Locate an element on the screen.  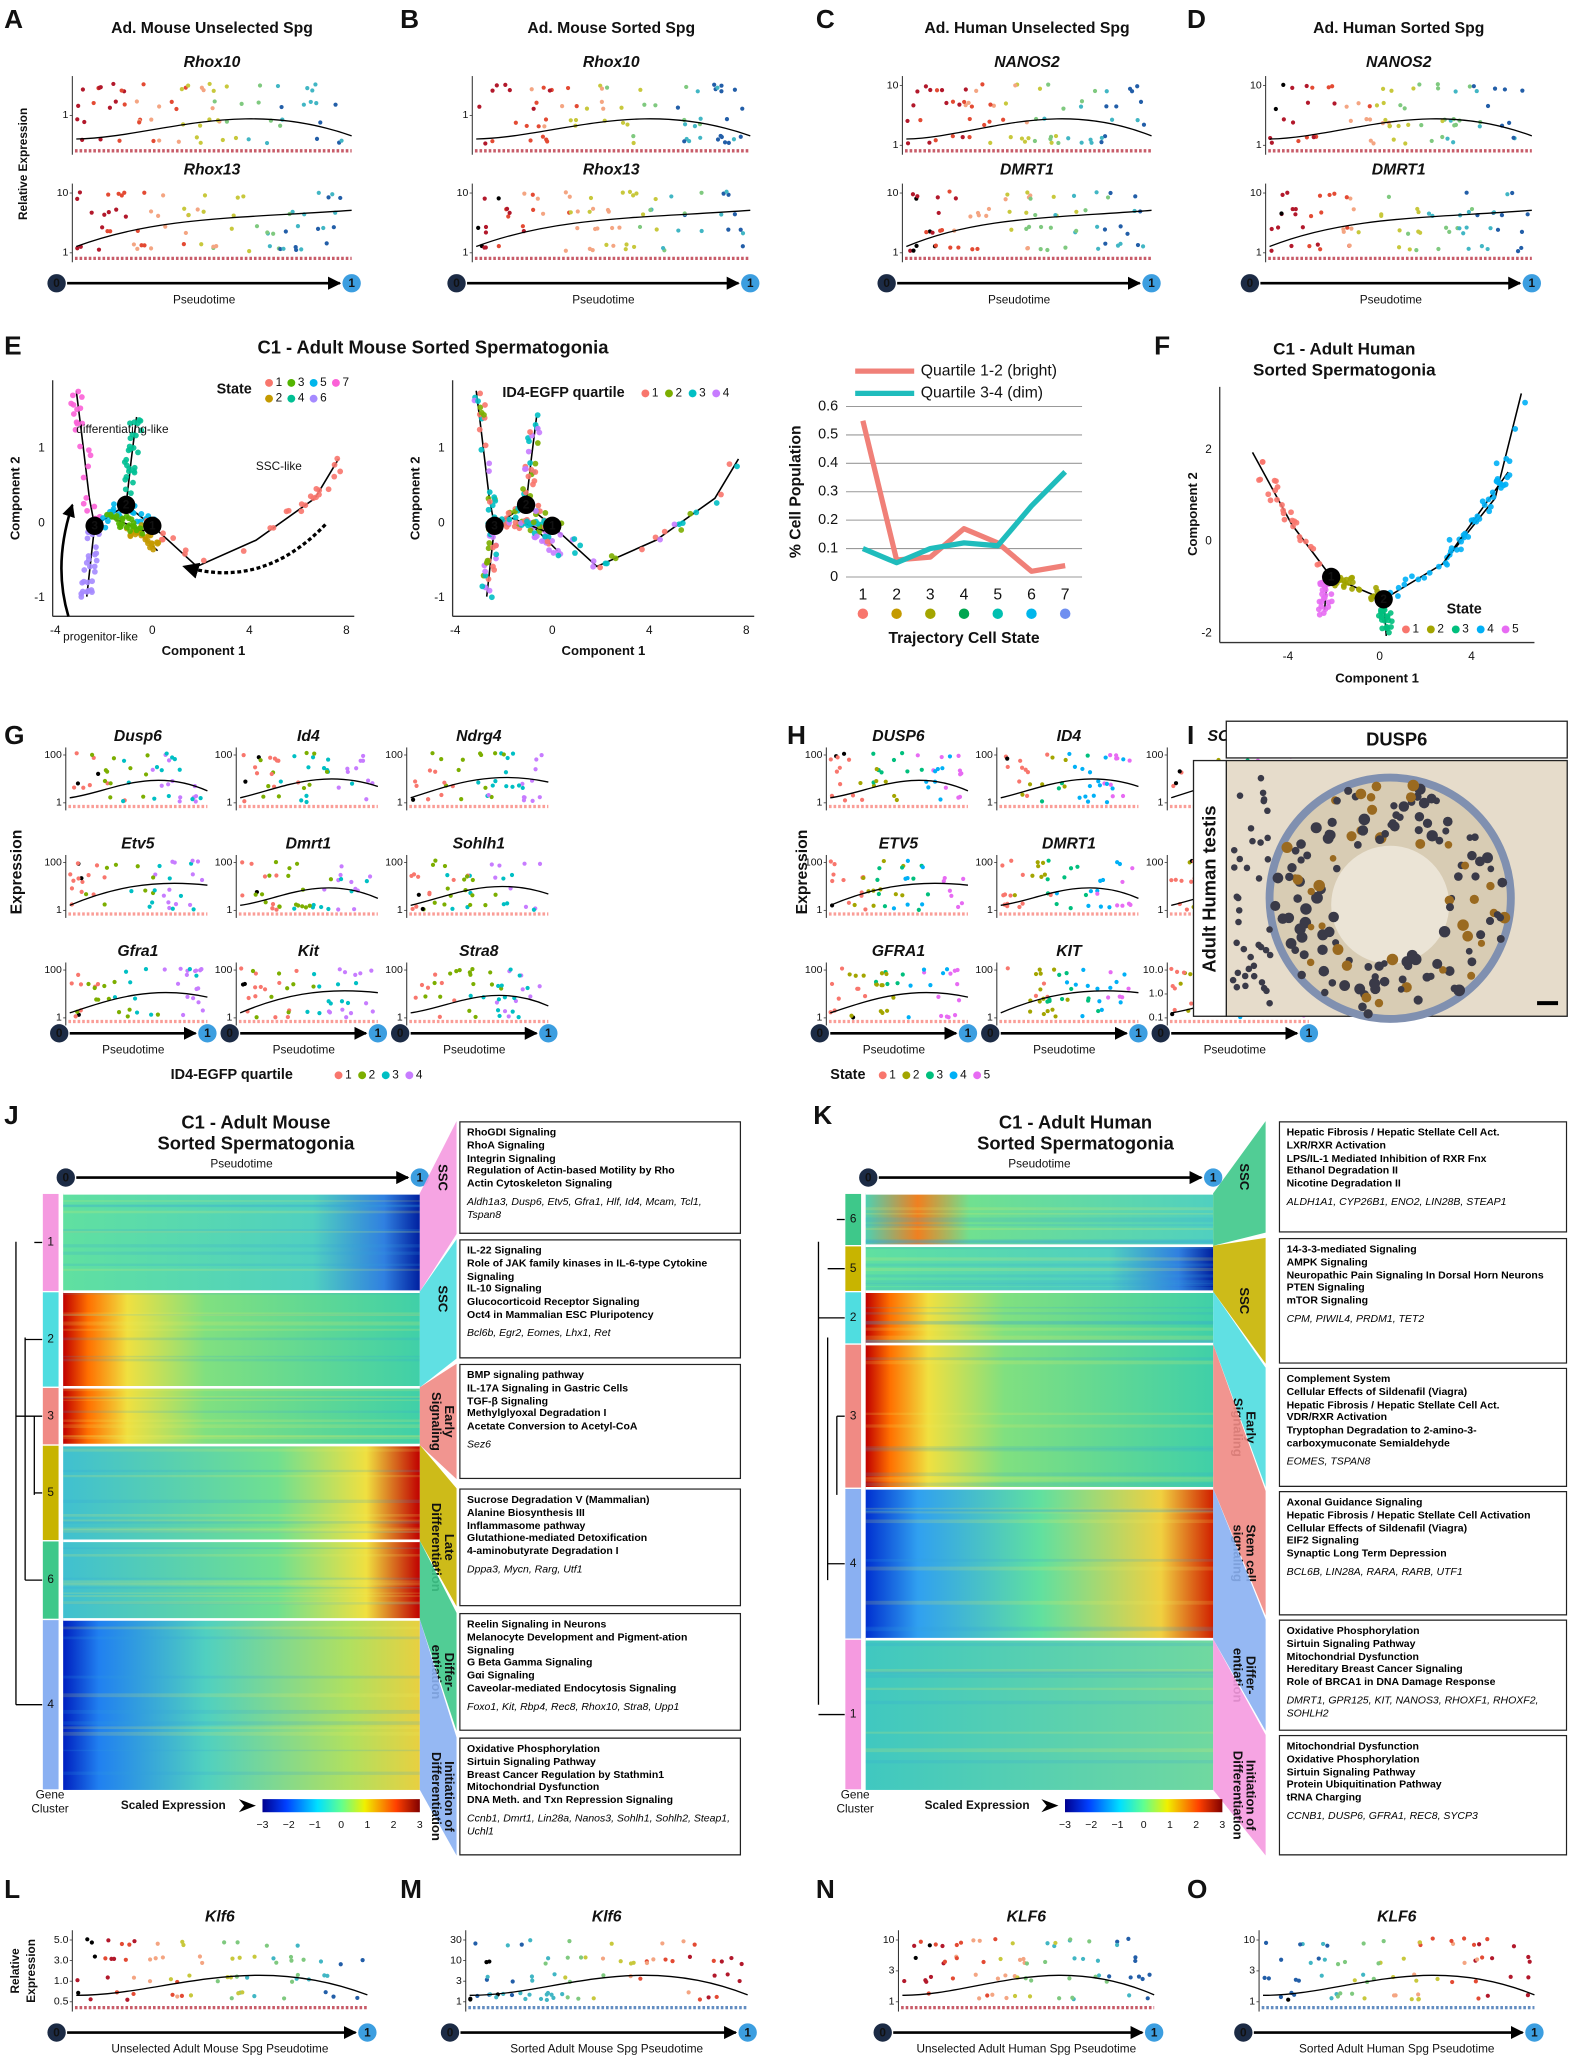
legend-title: ID4-EGFP quartile is located at coordinates (563, 393).